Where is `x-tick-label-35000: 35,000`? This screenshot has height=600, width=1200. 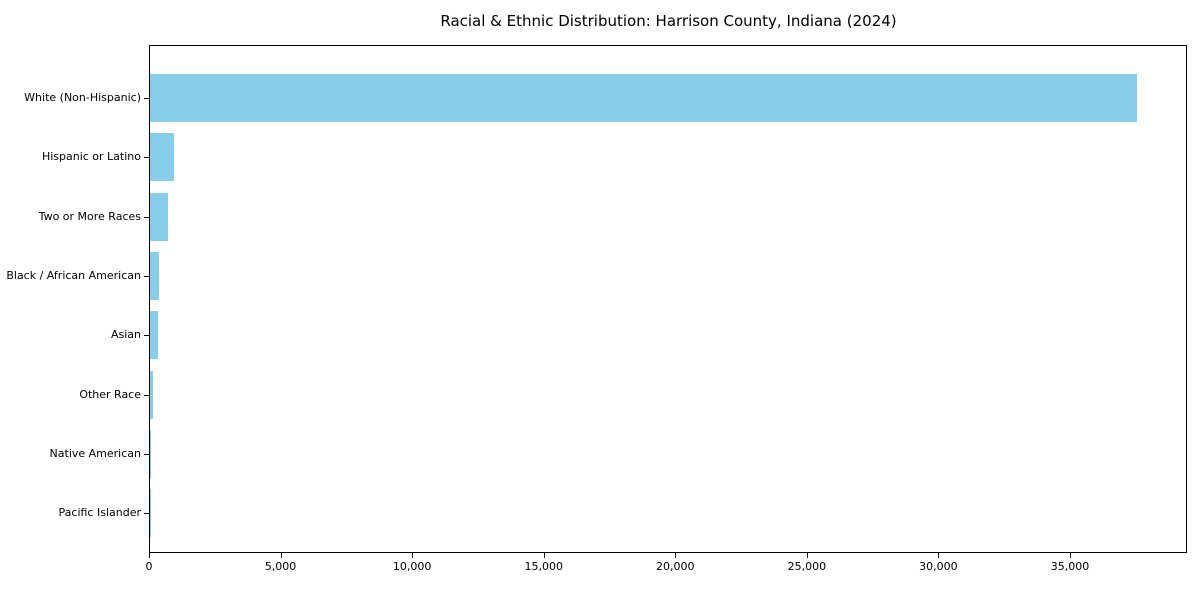
x-tick-label-35000: 35,000 is located at coordinates (1070, 566).